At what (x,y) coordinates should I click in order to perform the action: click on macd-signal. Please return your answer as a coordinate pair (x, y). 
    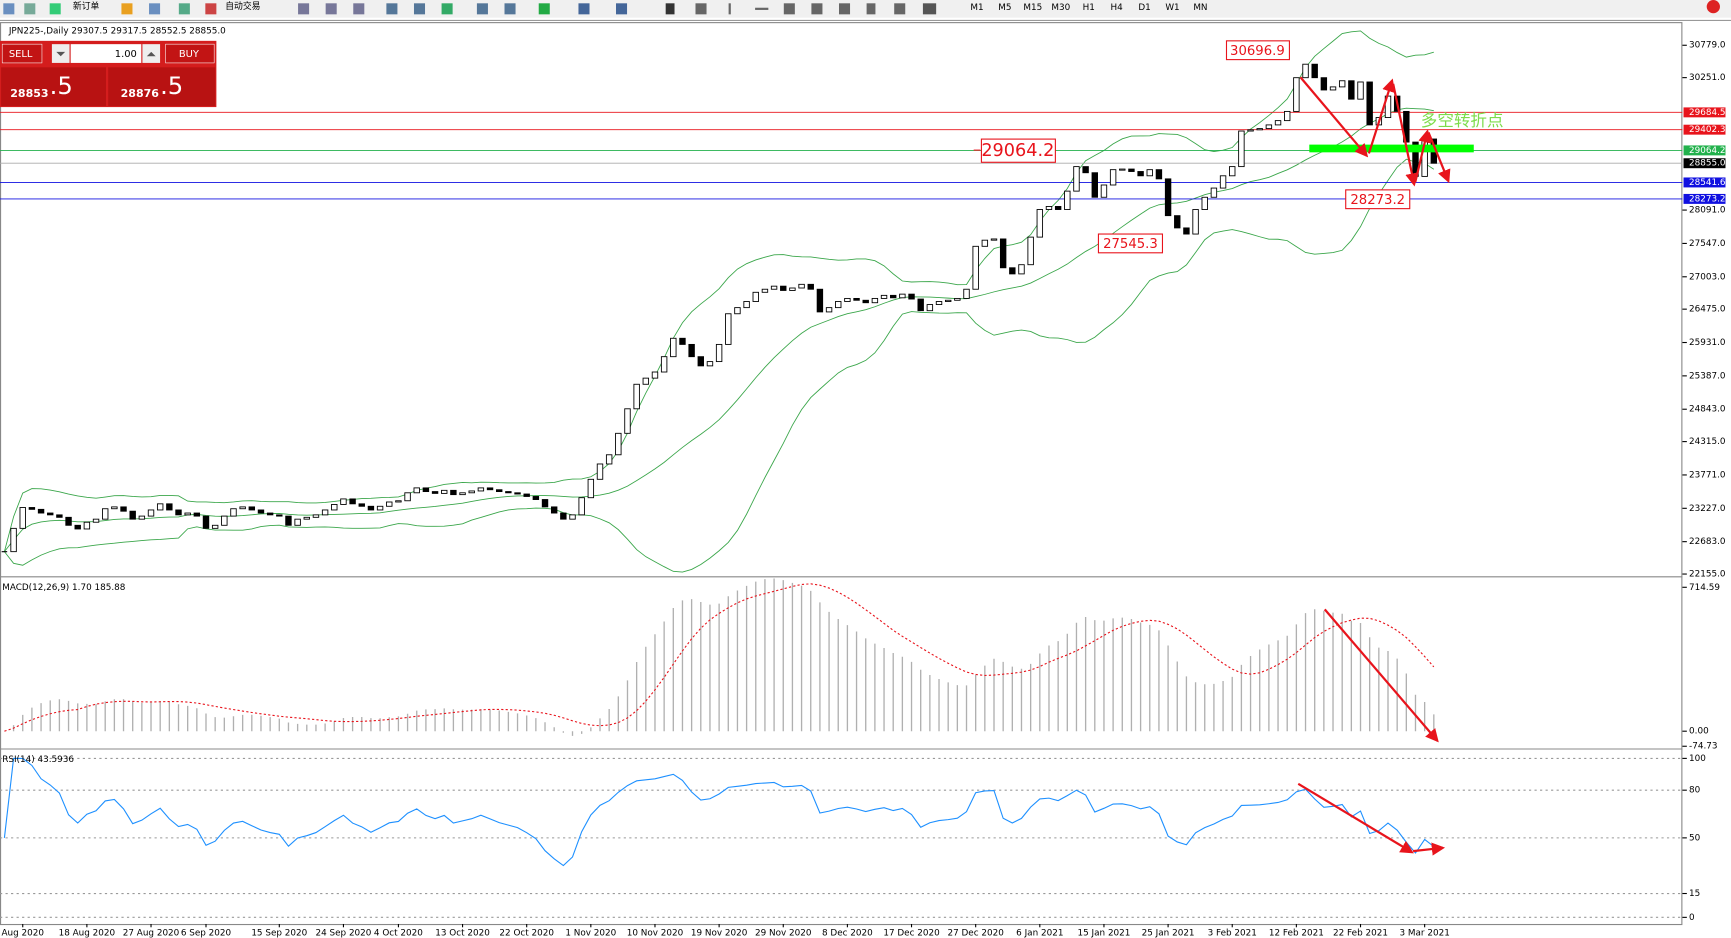
    Looking at the image, I should click on (719, 657).